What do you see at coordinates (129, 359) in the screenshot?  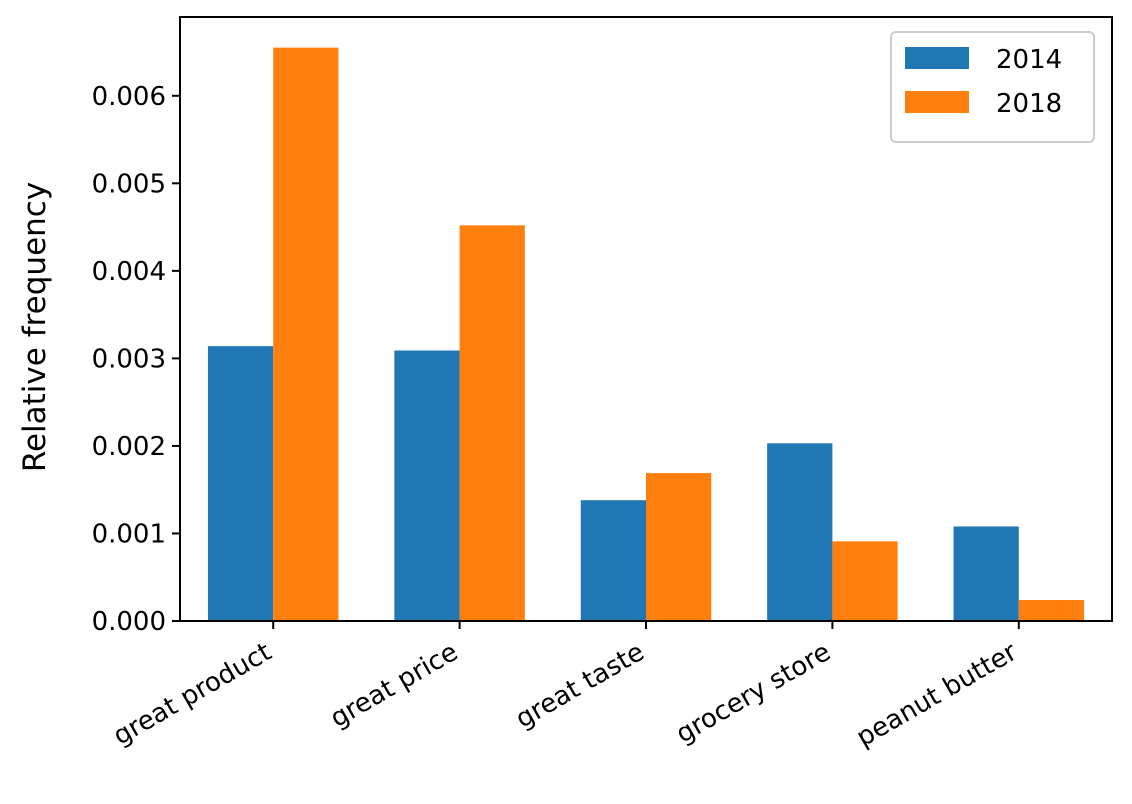 I see `y-tick-label: 0.003` at bounding box center [129, 359].